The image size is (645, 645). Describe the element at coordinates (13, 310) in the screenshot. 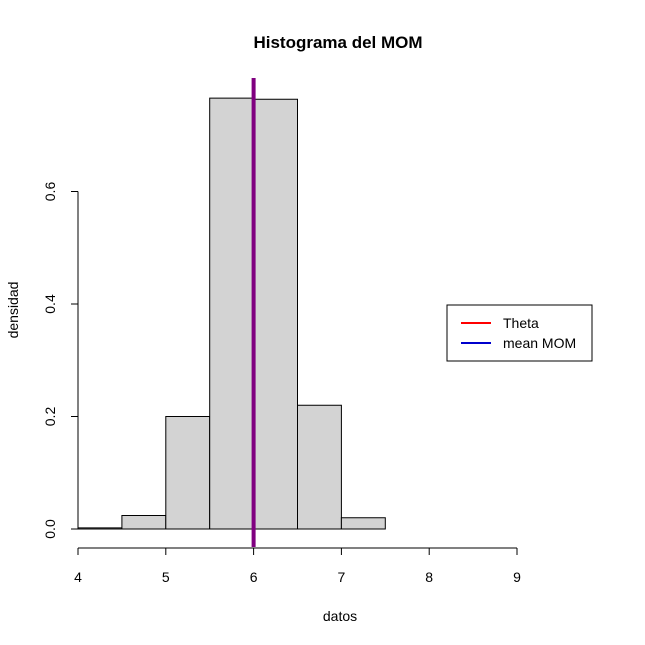

I see `y-axis-label: densidad` at that location.